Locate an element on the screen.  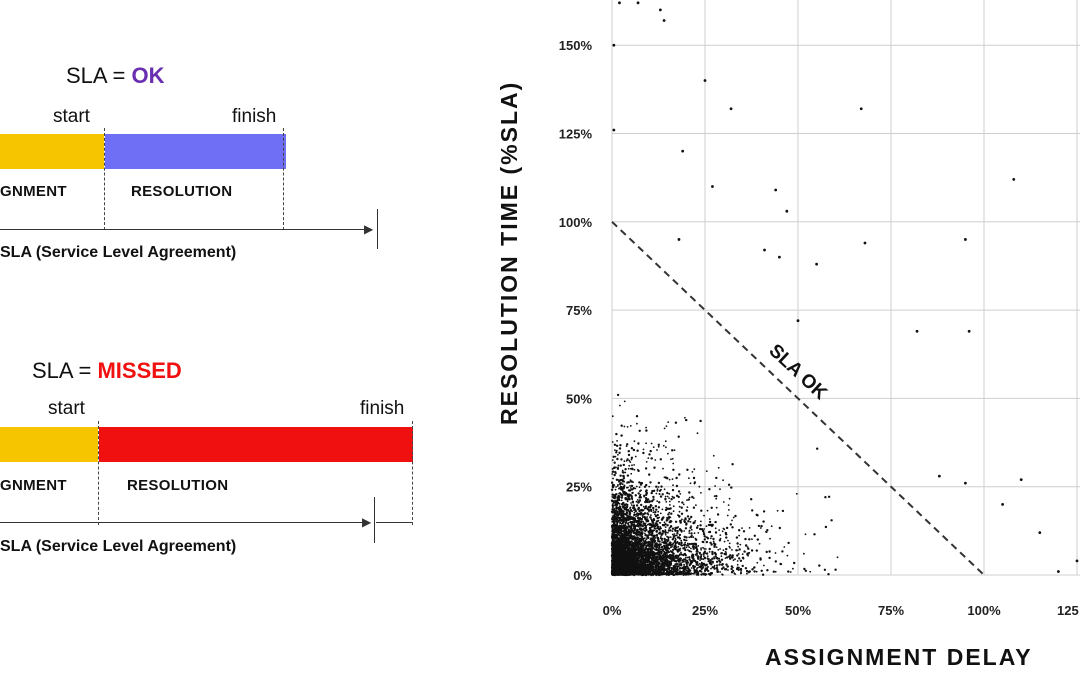
resolution-label: RESOLUTION is located at coordinates (178, 485).